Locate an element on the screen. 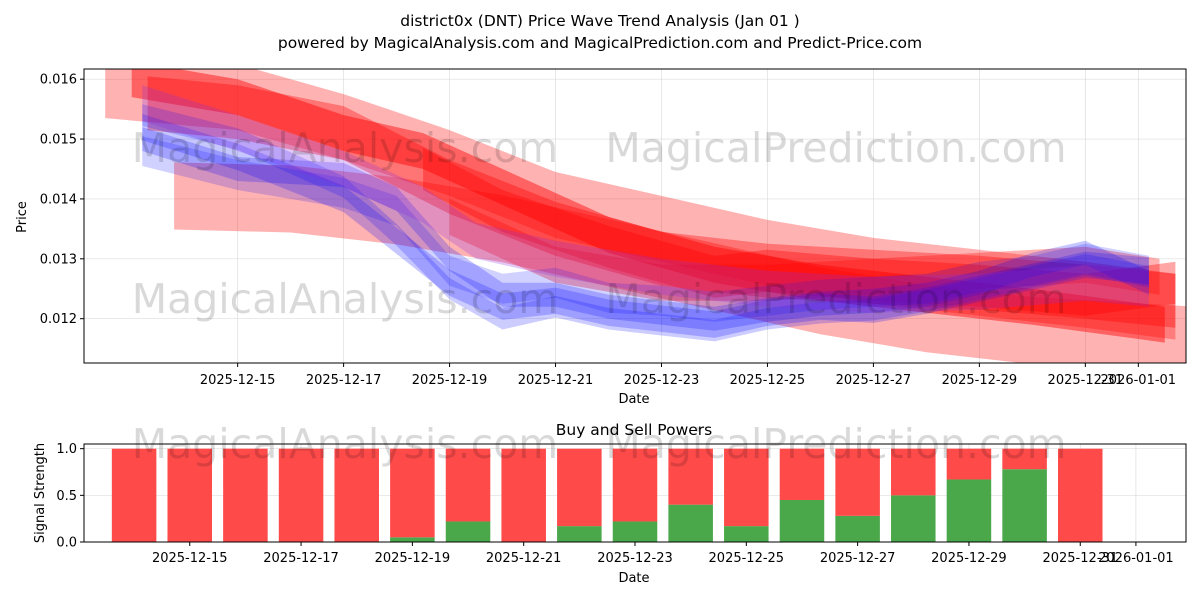  price-x-tick-label: 2025-12-21 is located at coordinates (556, 380).